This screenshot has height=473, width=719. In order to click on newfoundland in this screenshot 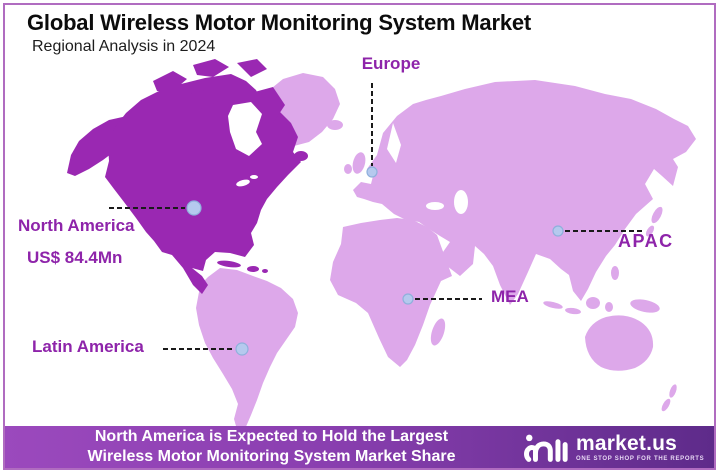, I will do `click(301, 156)`.